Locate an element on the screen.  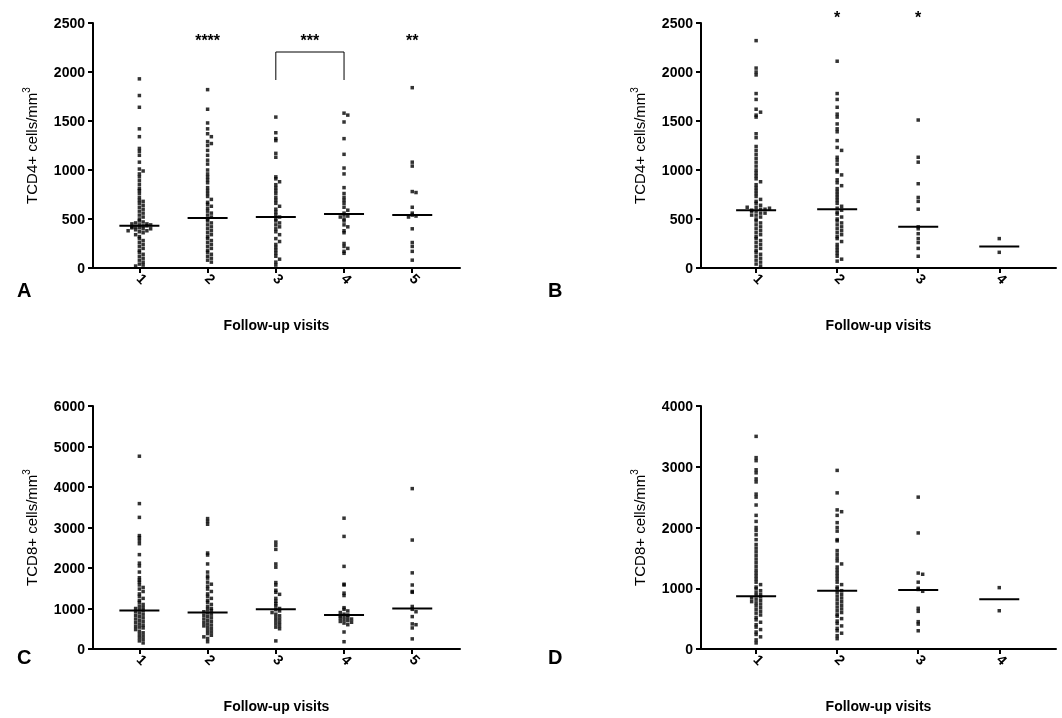
annotation: **** is located at coordinates (208, 40).